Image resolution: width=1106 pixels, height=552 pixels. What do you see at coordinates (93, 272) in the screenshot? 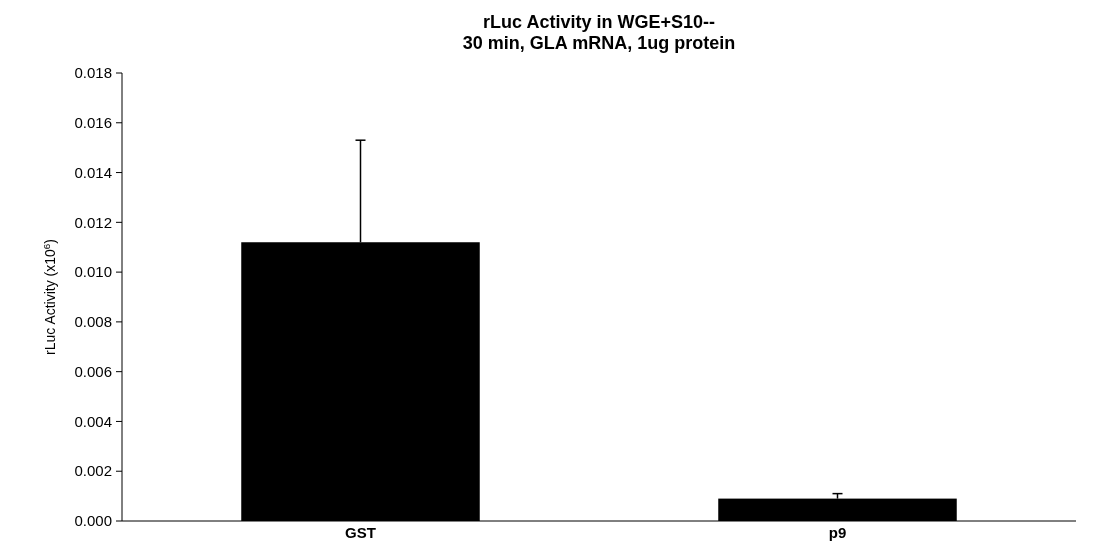
I see `y-tick-label: 0.010` at bounding box center [93, 272].